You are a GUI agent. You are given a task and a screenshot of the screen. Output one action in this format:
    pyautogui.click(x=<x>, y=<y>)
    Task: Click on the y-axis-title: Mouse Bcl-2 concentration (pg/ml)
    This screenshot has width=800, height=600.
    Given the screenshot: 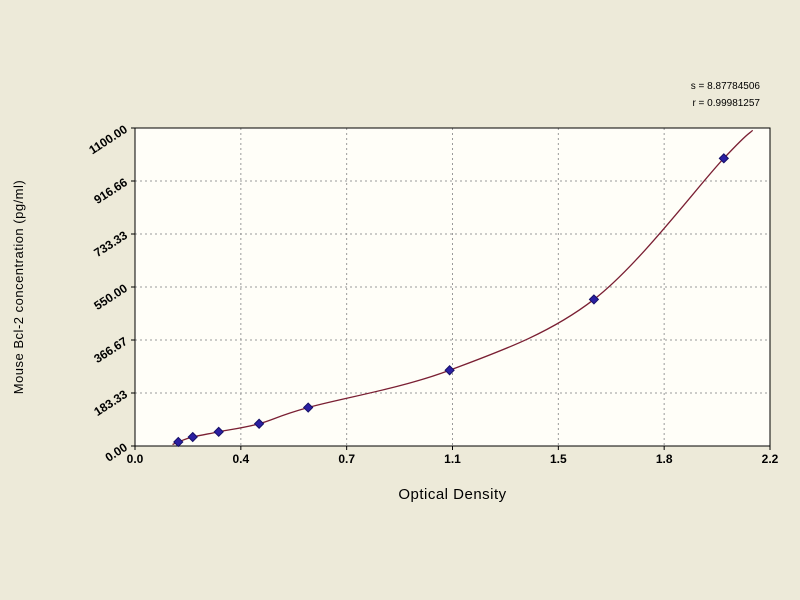 What is the action you would take?
    pyautogui.click(x=18, y=287)
    